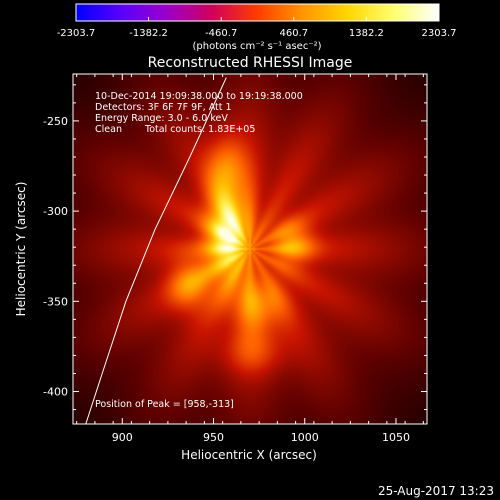 The image size is (500, 500). I want to click on y-tick-label: -300, so click(55, 211).